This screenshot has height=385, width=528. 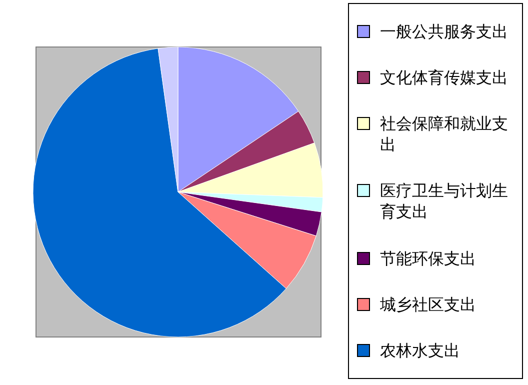 What do you see at coordinates (444, 77) in the screenshot?
I see `legend-label: 文化体育传媒支出` at bounding box center [444, 77].